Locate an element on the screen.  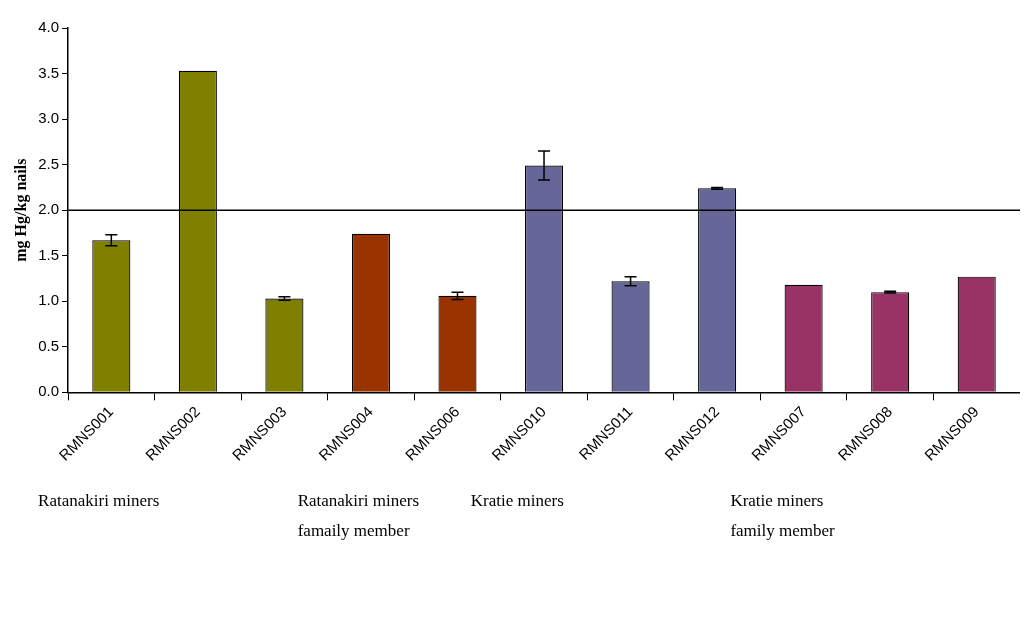
text: Kratie miners is located at coordinates (517, 501).